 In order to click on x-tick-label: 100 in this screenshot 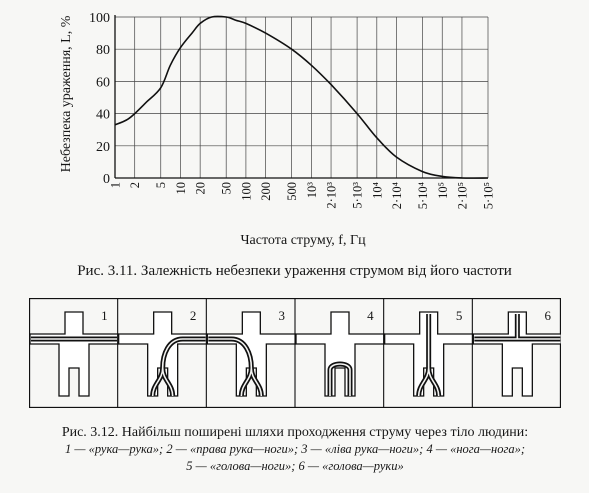, I will do `click(246, 191)`.